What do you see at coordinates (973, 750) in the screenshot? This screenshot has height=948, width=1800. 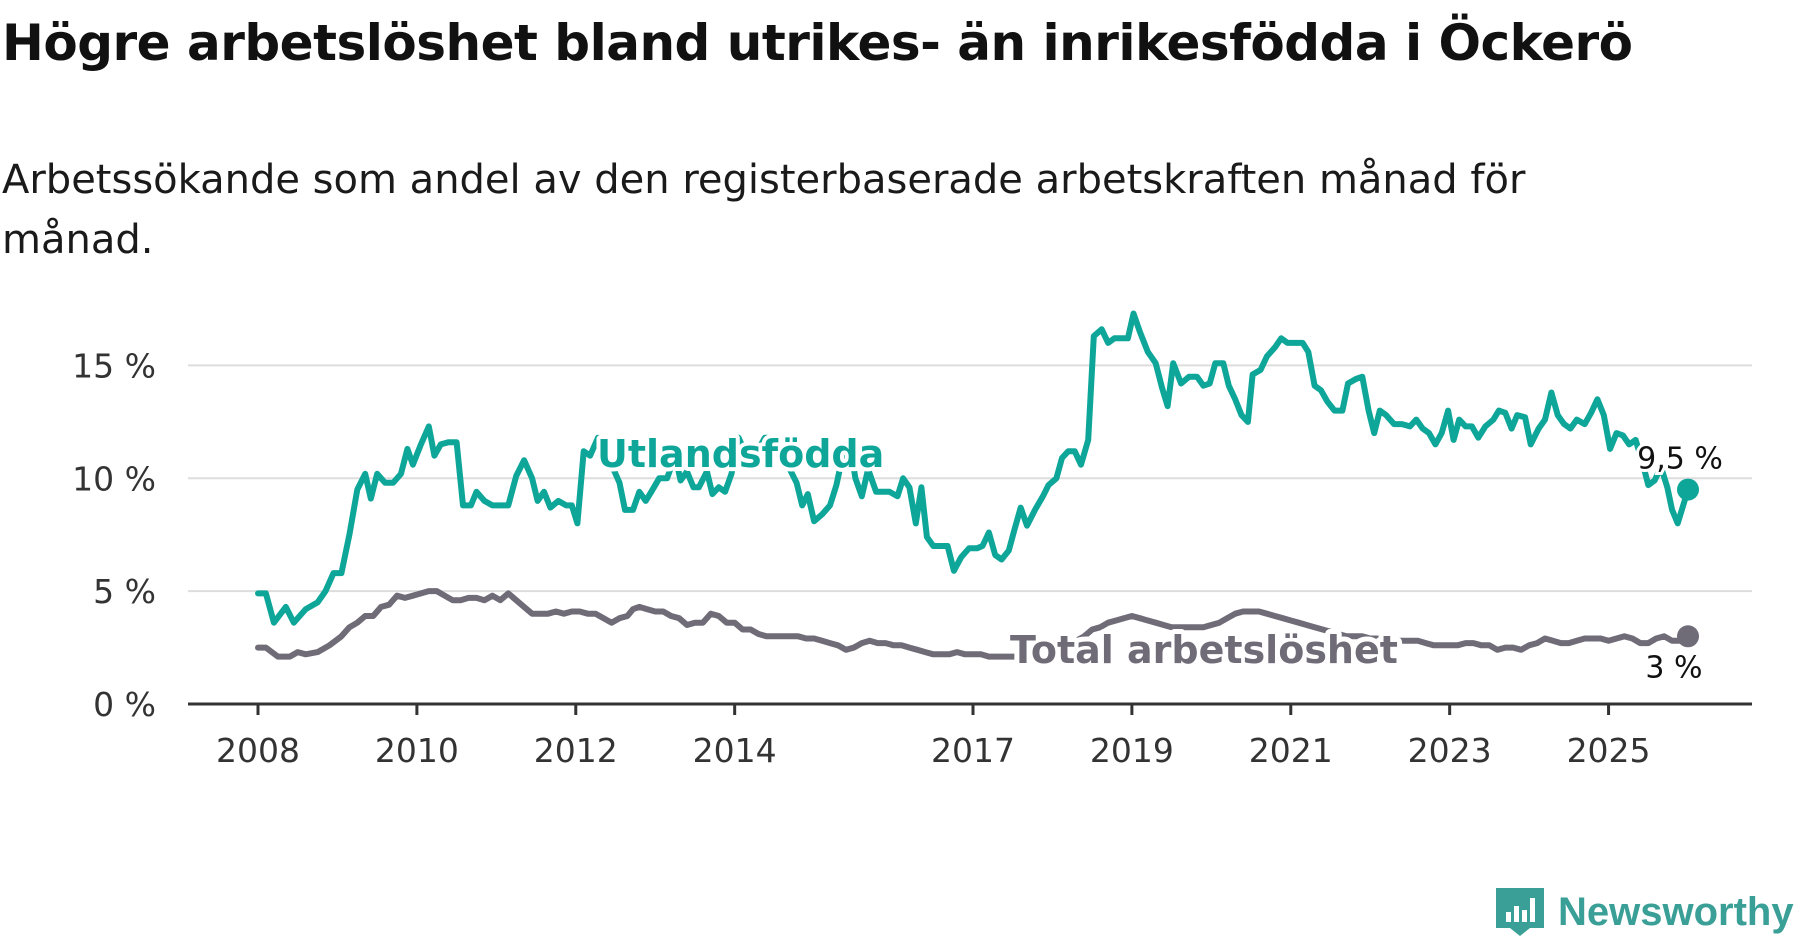 I see `x-tick-label: 2017` at bounding box center [973, 750].